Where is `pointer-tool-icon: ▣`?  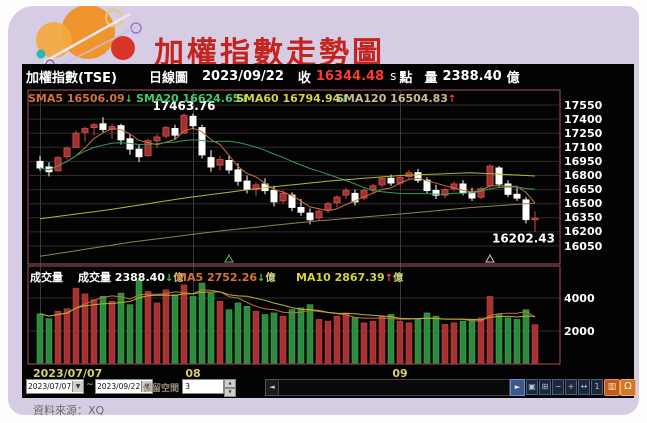 pointer-tool-icon: ▣ is located at coordinates (532, 387).